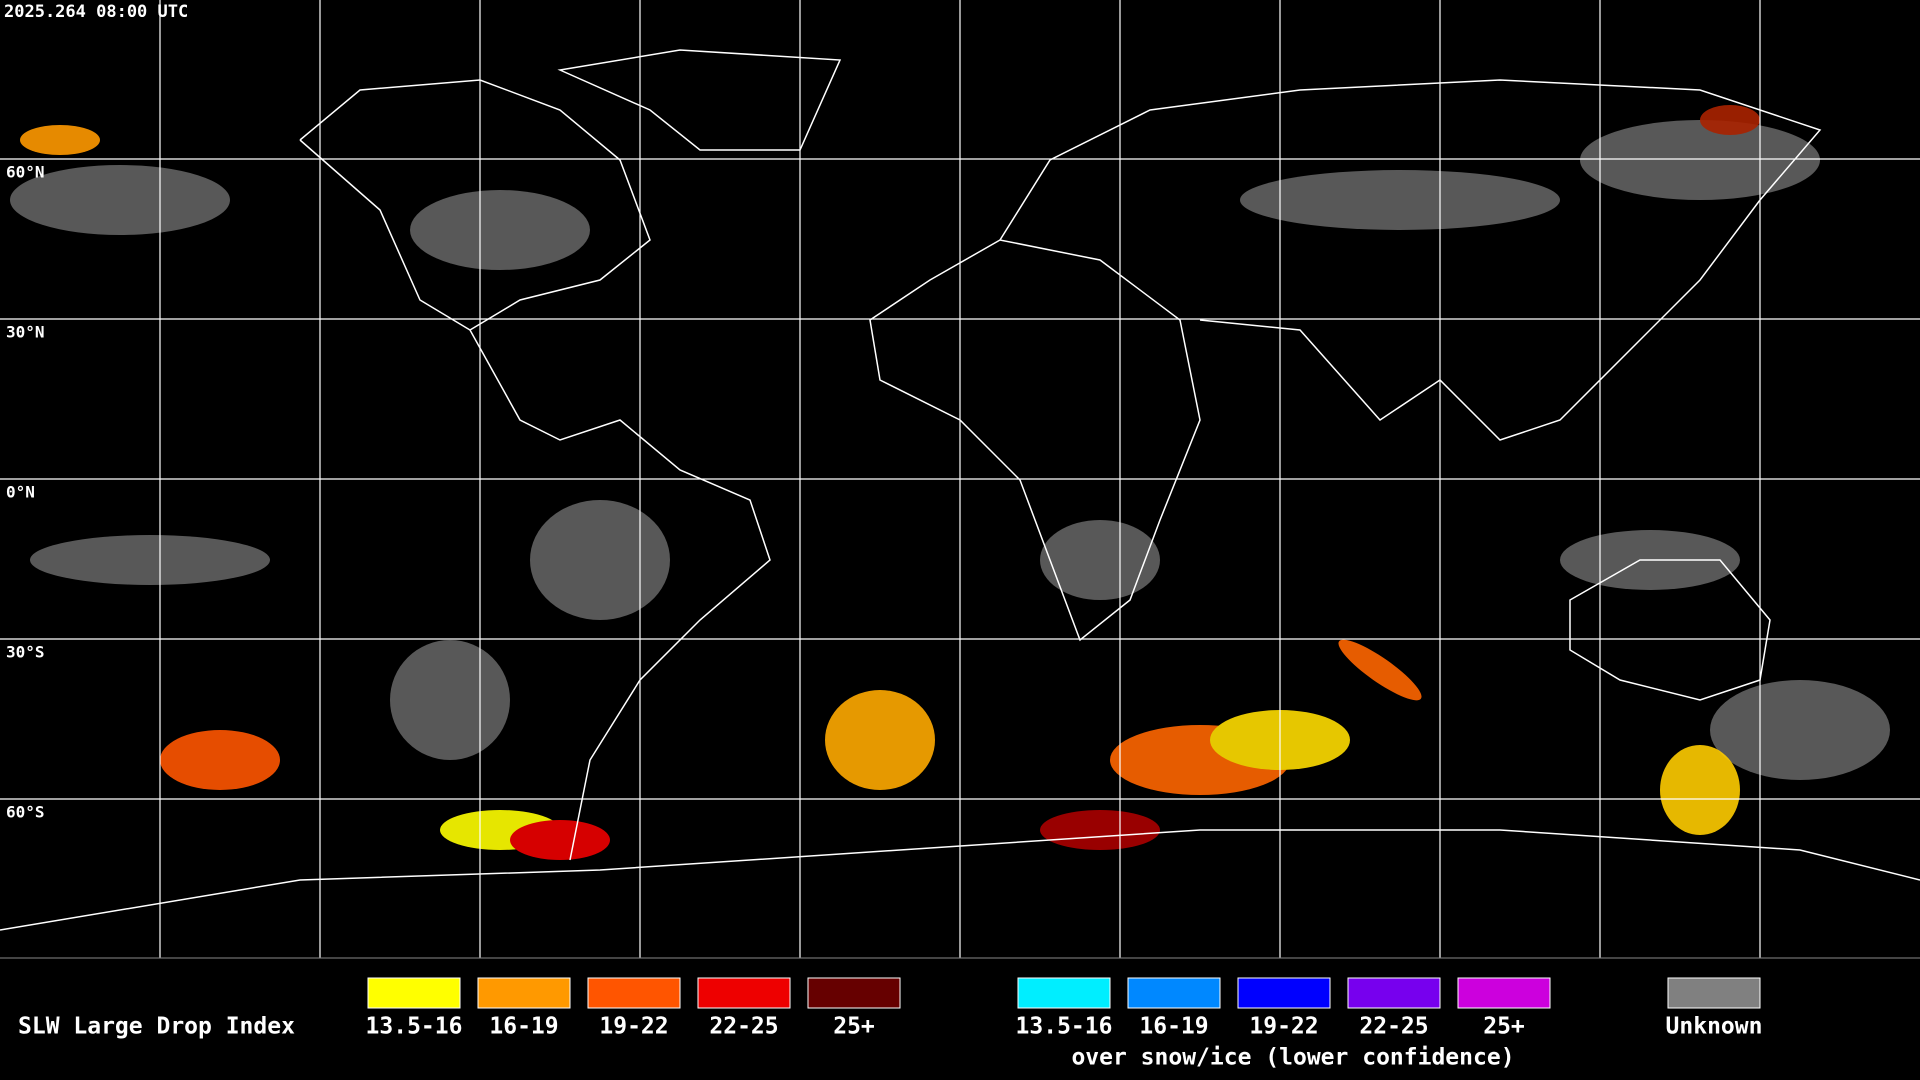  Describe the element at coordinates (960, 1019) in the screenshot. I see `legend-panel` at that location.